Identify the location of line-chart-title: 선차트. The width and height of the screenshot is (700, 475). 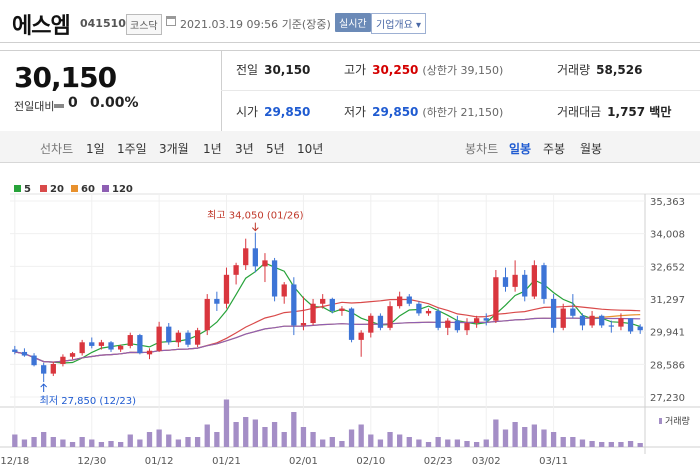
(57, 149).